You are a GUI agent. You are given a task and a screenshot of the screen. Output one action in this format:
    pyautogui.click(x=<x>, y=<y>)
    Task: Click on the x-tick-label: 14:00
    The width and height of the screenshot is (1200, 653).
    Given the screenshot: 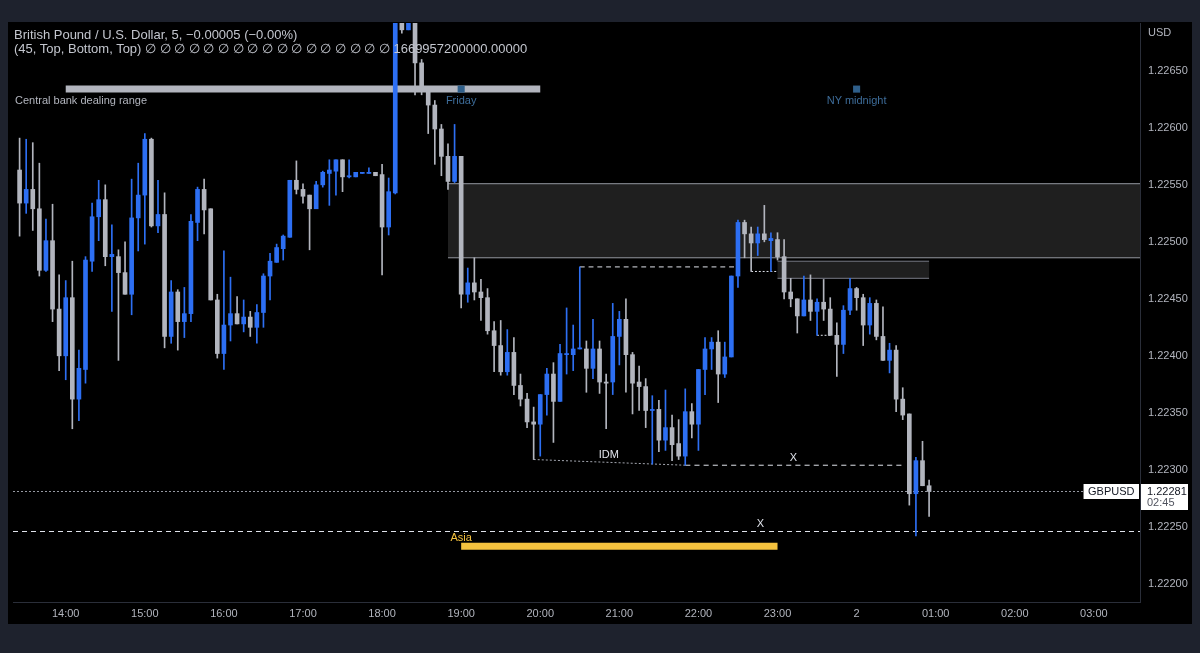 What is the action you would take?
    pyautogui.click(x=65, y=612)
    